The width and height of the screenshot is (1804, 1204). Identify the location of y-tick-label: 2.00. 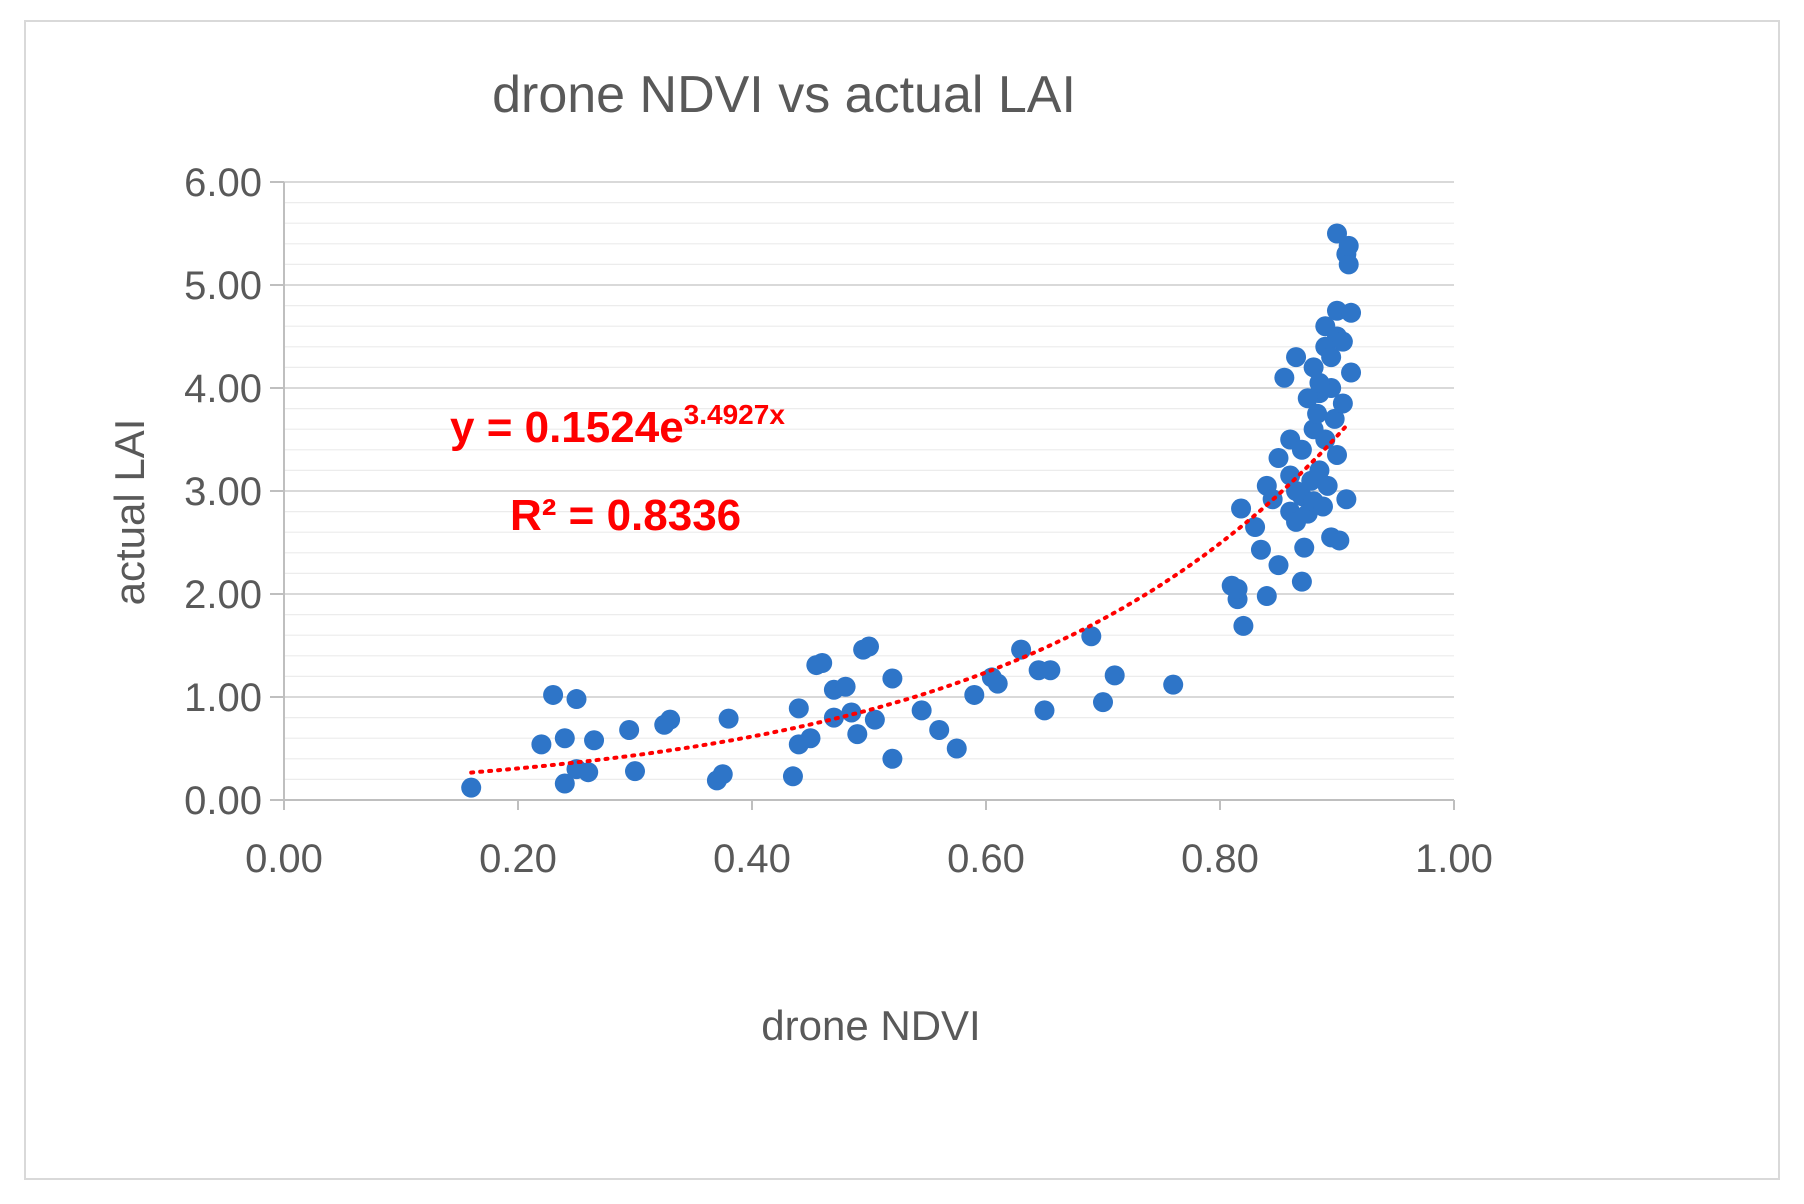
(223, 595).